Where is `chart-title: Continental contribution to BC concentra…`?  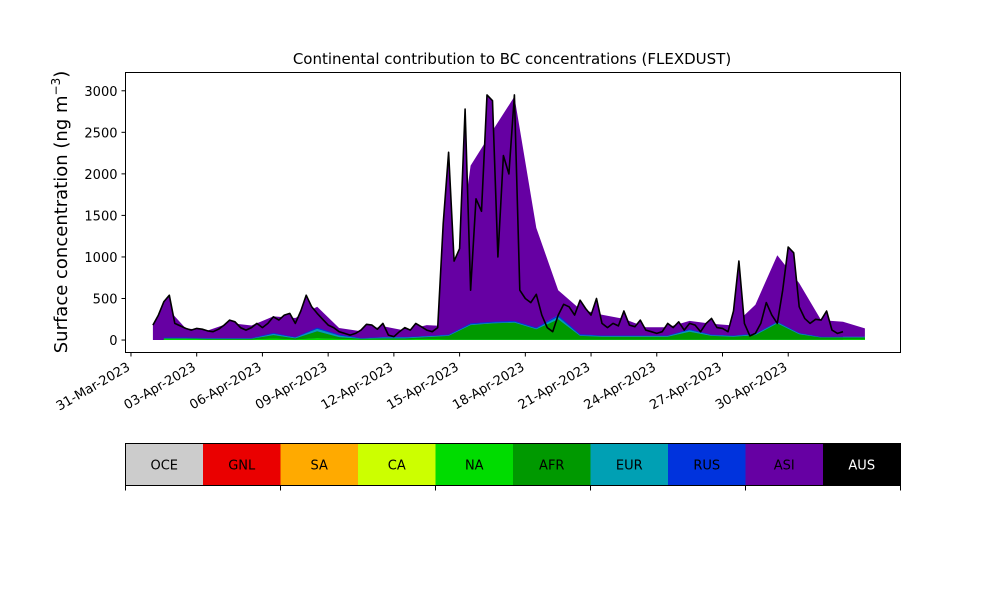 chart-title: Continental contribution to BC concentra… is located at coordinates (512, 59).